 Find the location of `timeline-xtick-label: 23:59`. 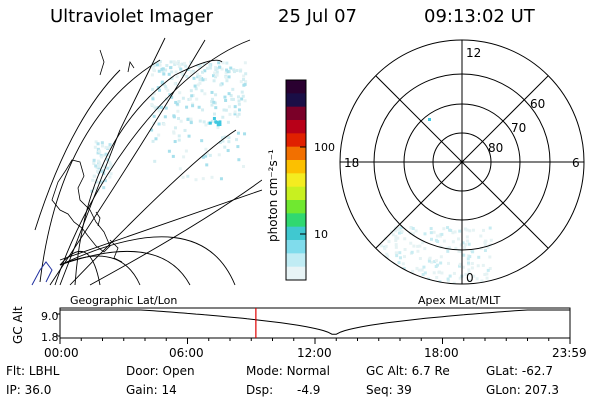

timeline-xtick-label: 23:59 is located at coordinates (569, 353).